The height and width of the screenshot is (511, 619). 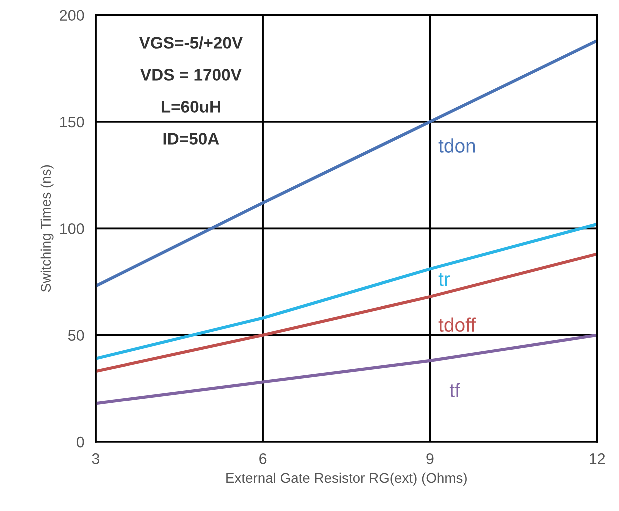 What do you see at coordinates (444, 280) in the screenshot?
I see `series-label: tr` at bounding box center [444, 280].